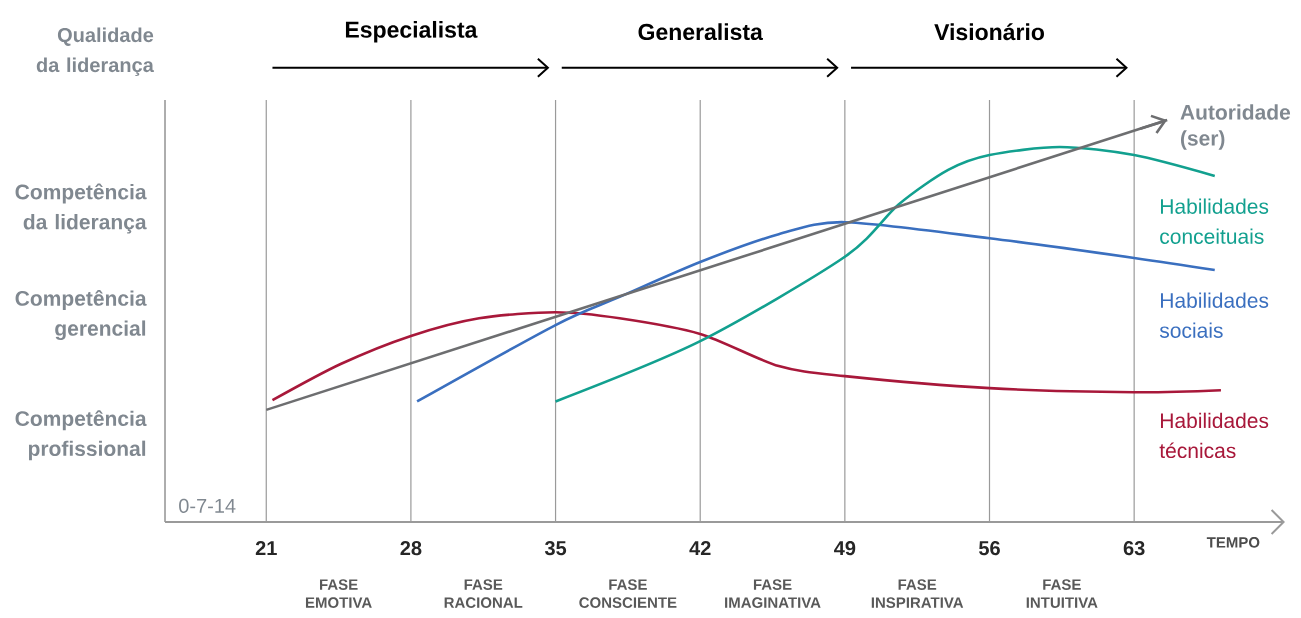 The image size is (1301, 618). Describe the element at coordinates (555, 548) in the screenshot. I see `x-tick-label: 35` at that location.